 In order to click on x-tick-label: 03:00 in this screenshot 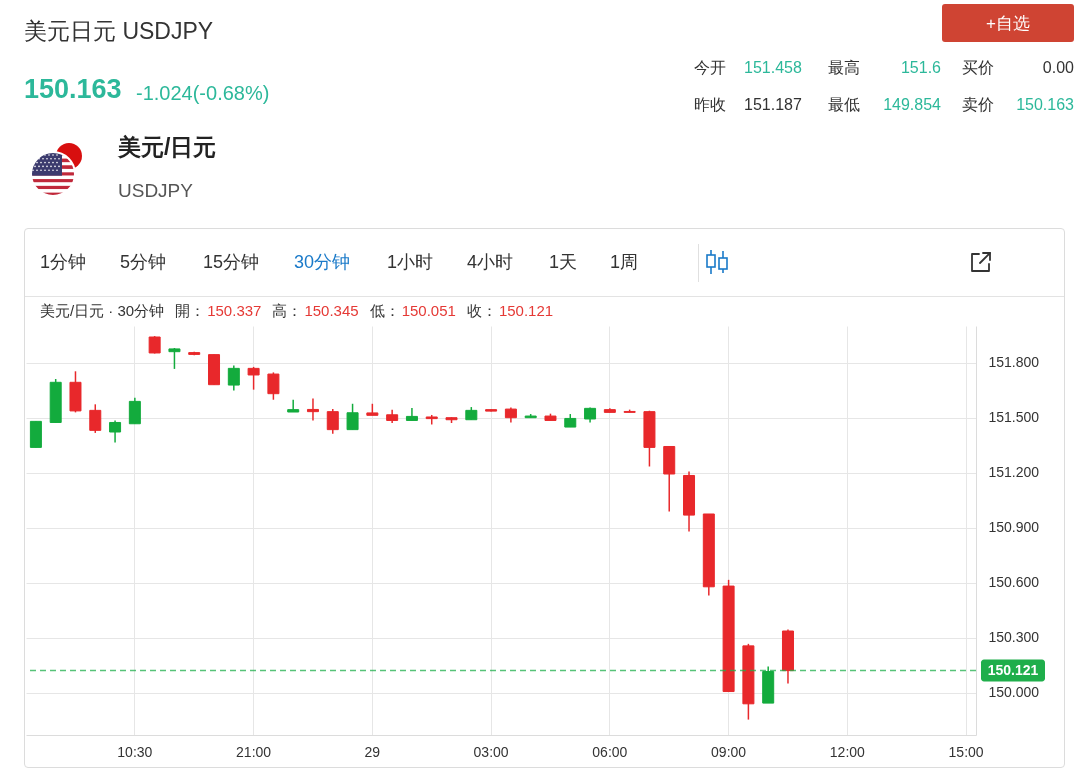, I will do `click(491, 751)`.